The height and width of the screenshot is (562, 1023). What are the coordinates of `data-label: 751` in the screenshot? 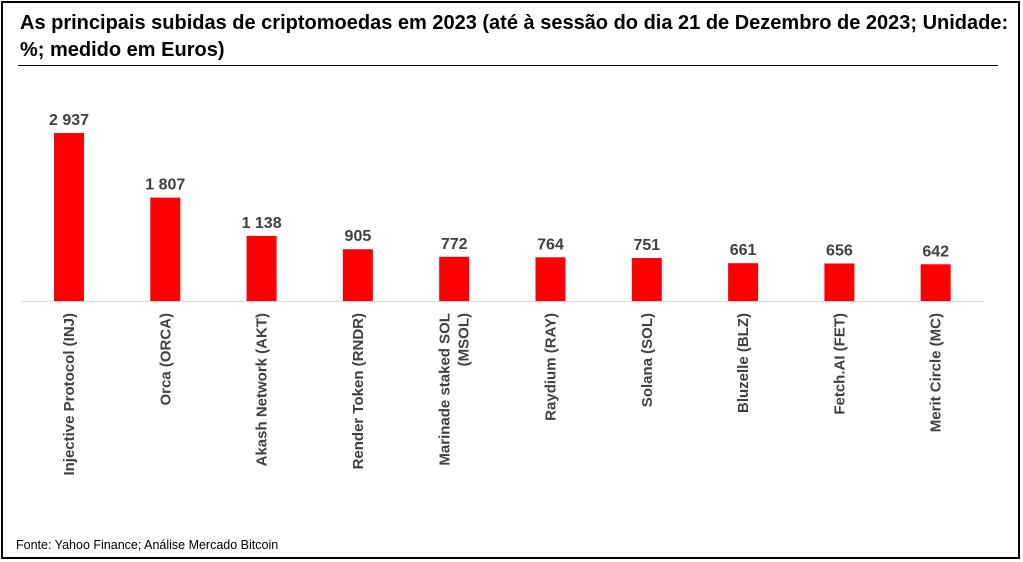 It's located at (646, 245).